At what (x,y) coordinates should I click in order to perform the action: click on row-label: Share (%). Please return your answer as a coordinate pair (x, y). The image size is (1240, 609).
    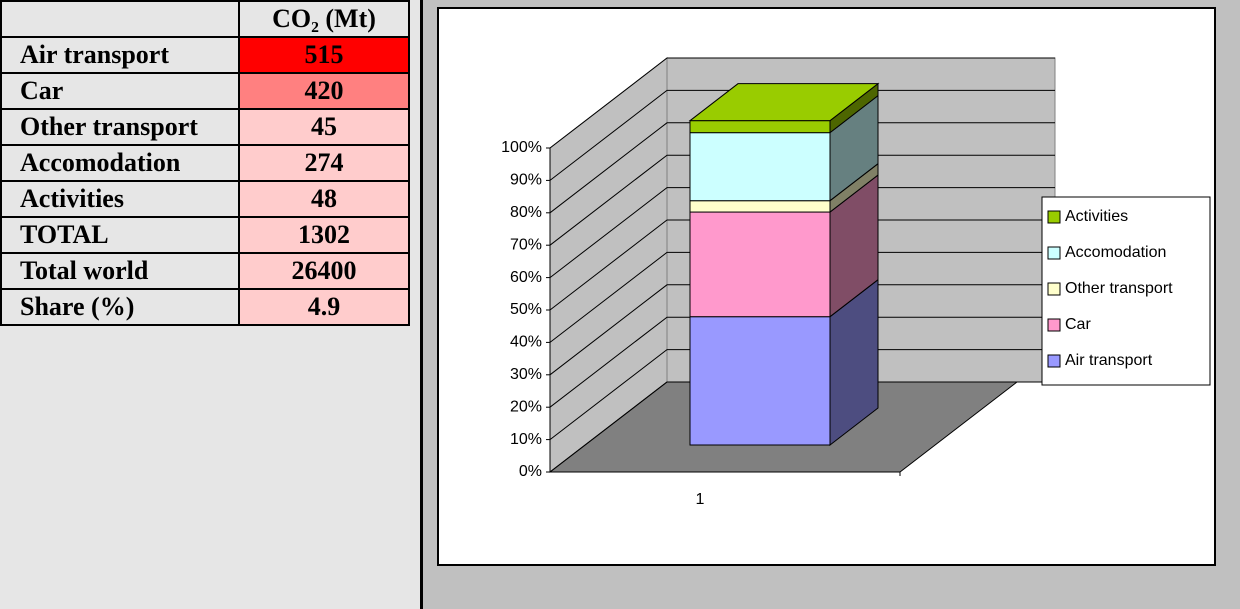
    Looking at the image, I should click on (120, 307).